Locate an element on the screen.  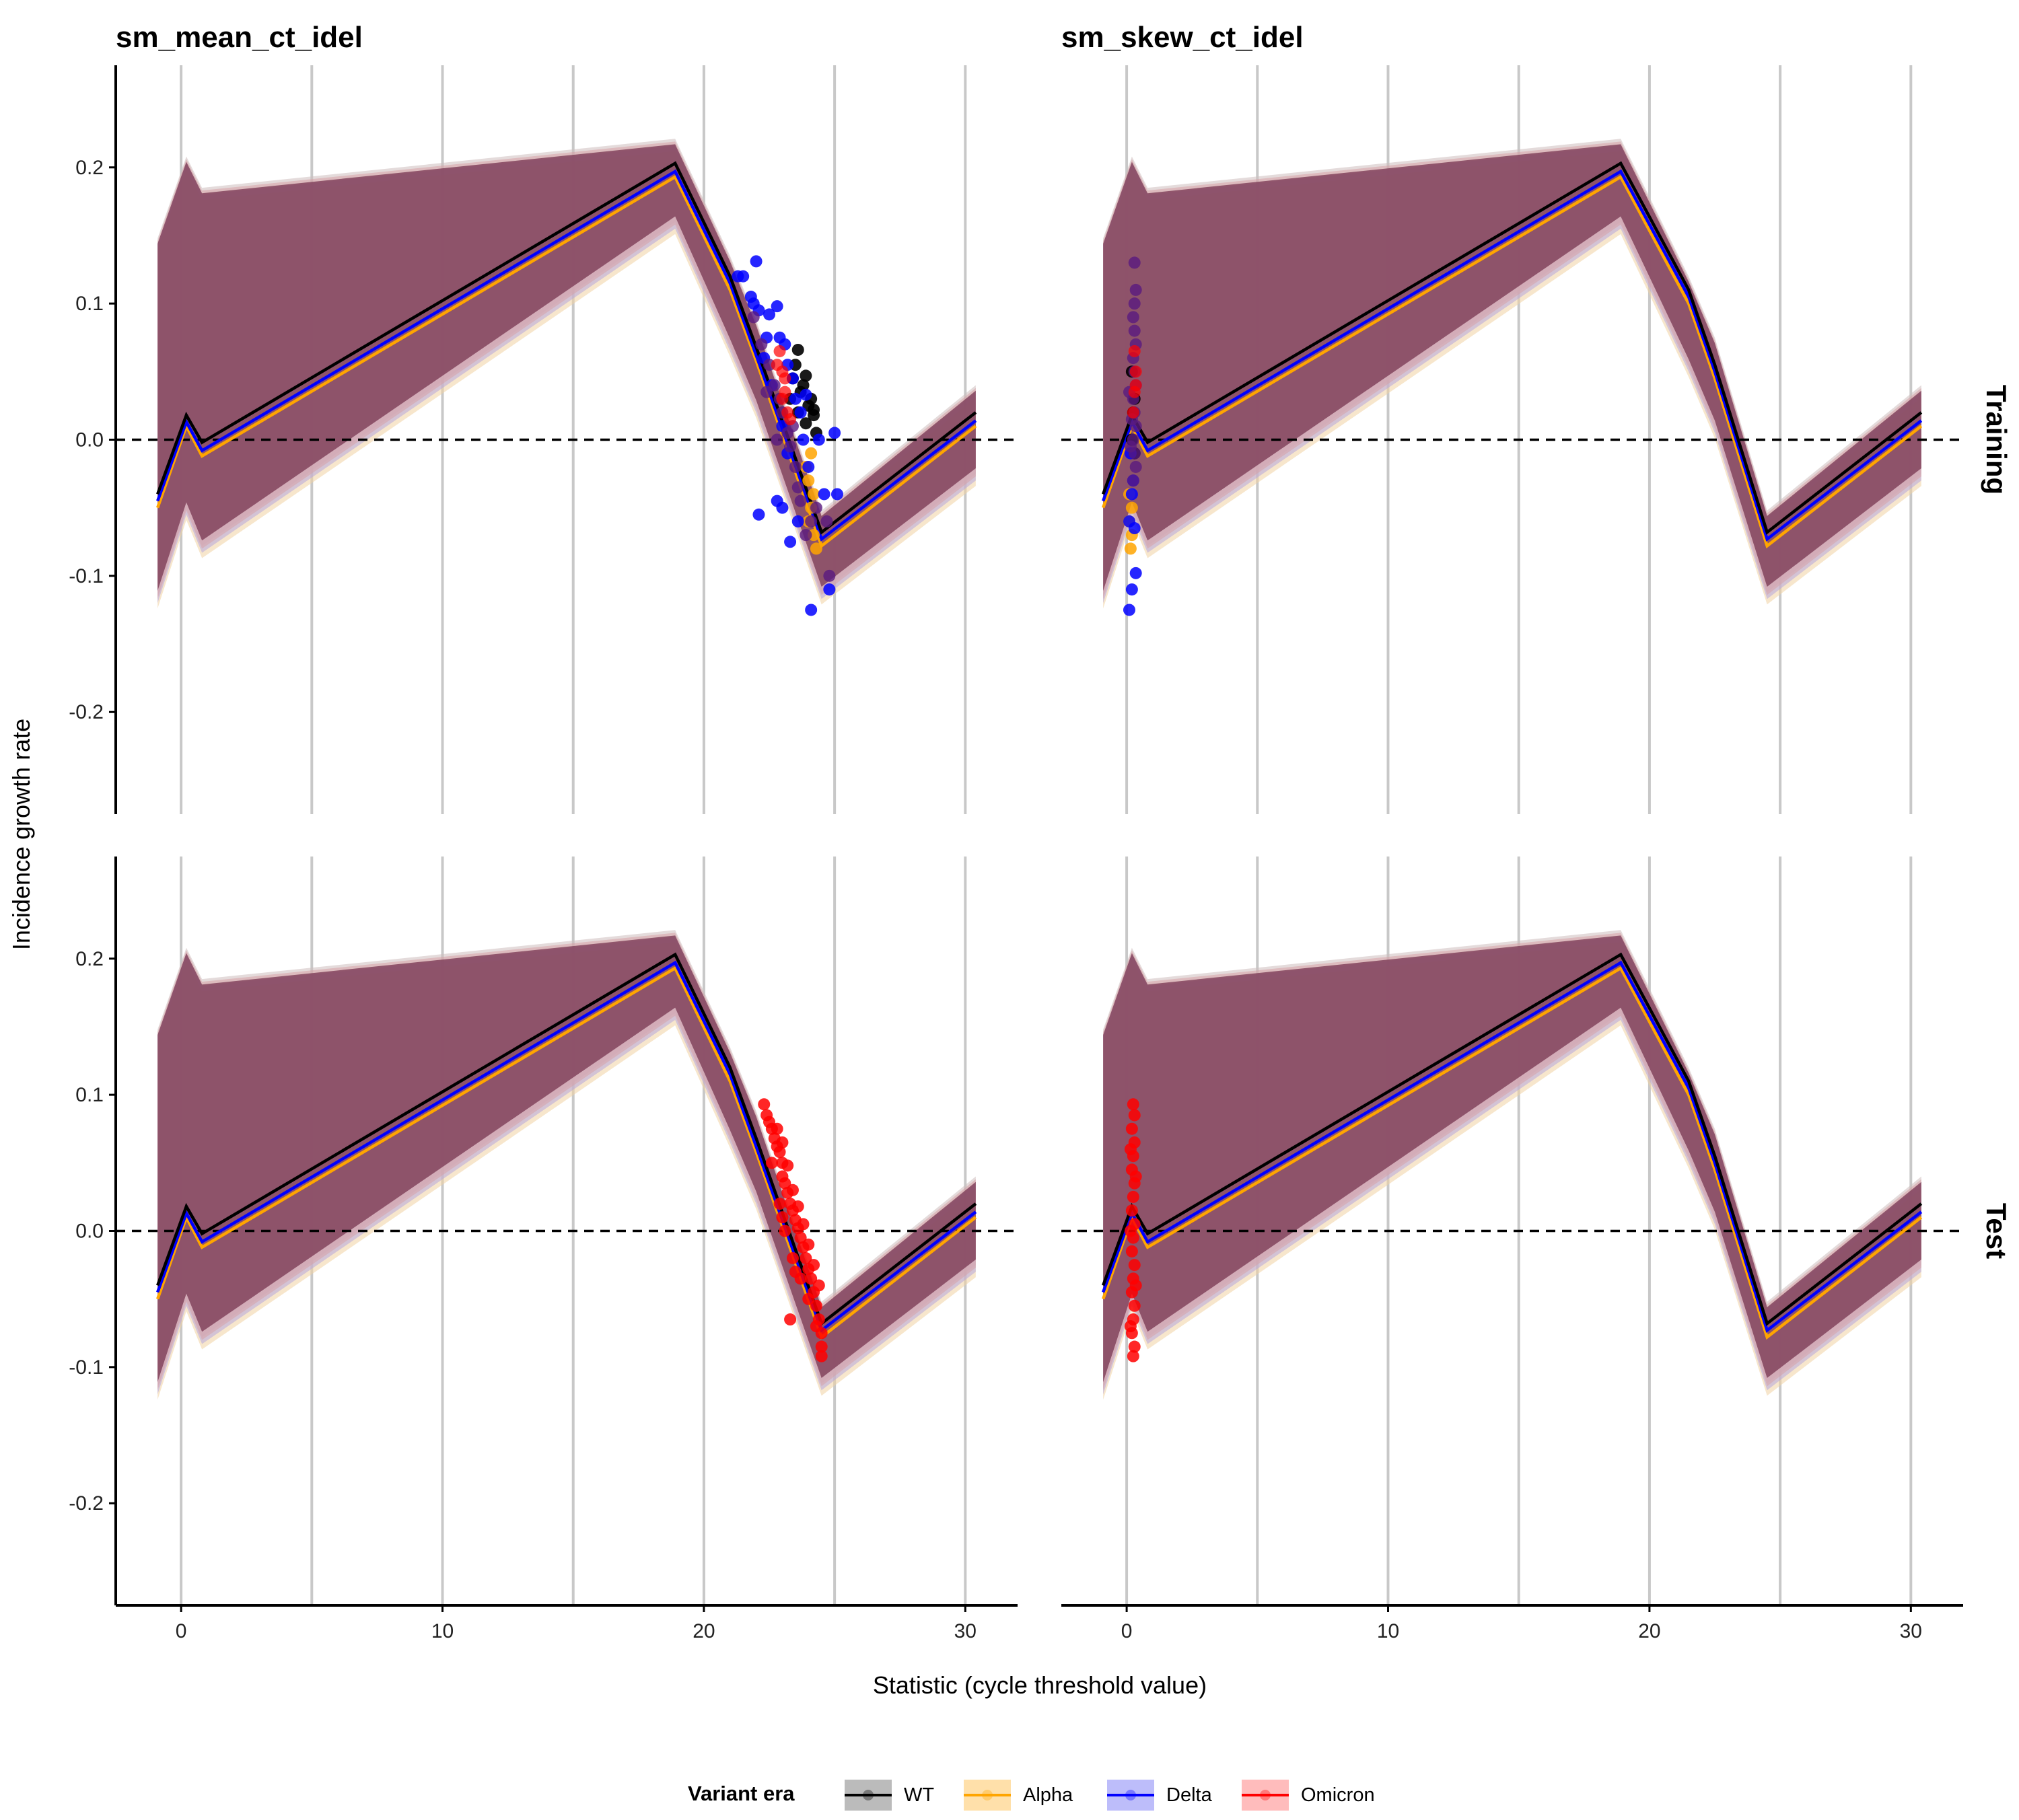
legend-label-wt: WT is located at coordinates (919, 1795).